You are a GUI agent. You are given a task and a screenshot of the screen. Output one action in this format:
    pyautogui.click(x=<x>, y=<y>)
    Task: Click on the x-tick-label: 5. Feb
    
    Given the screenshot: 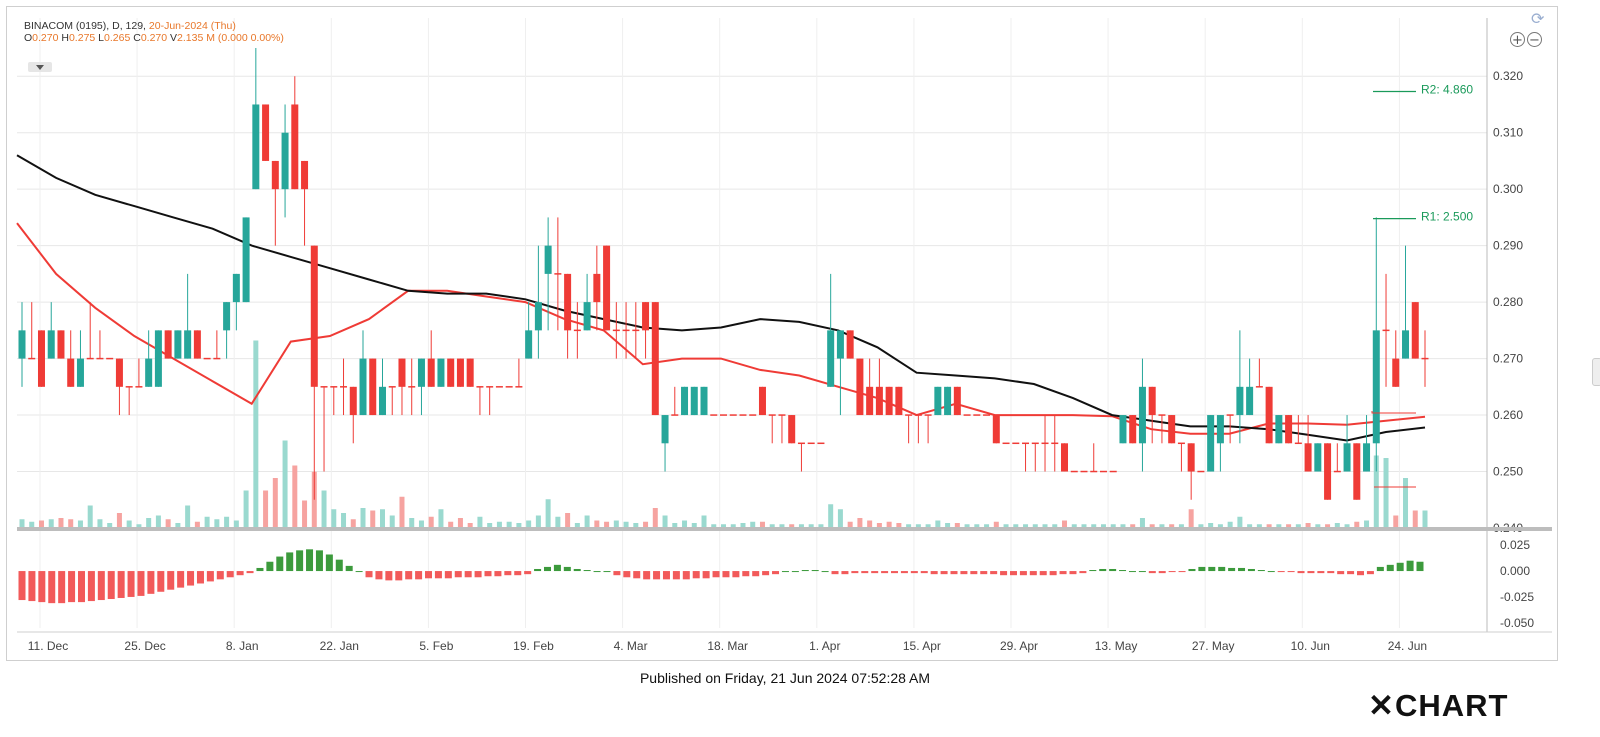 What is the action you would take?
    pyautogui.click(x=436, y=646)
    